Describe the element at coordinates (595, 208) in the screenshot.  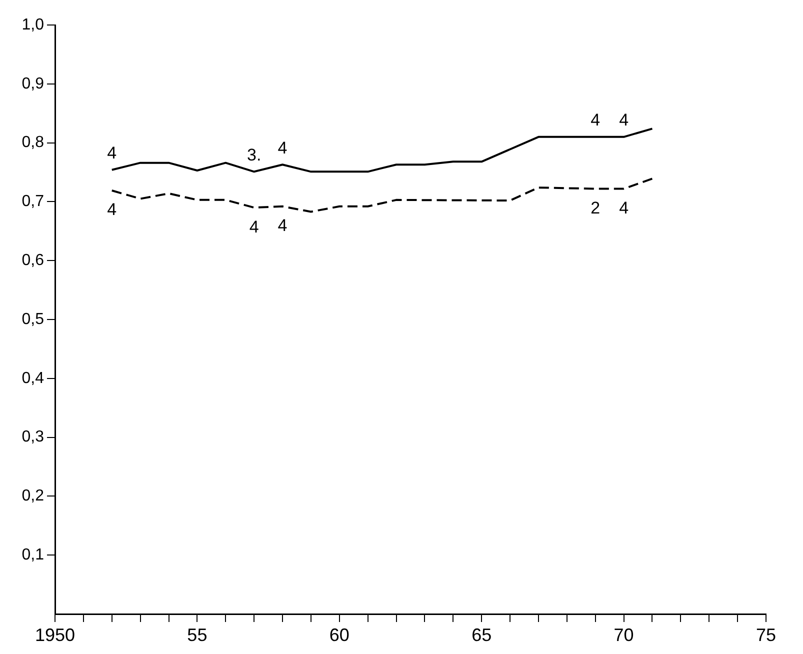
I see `annotation: 2` at that location.